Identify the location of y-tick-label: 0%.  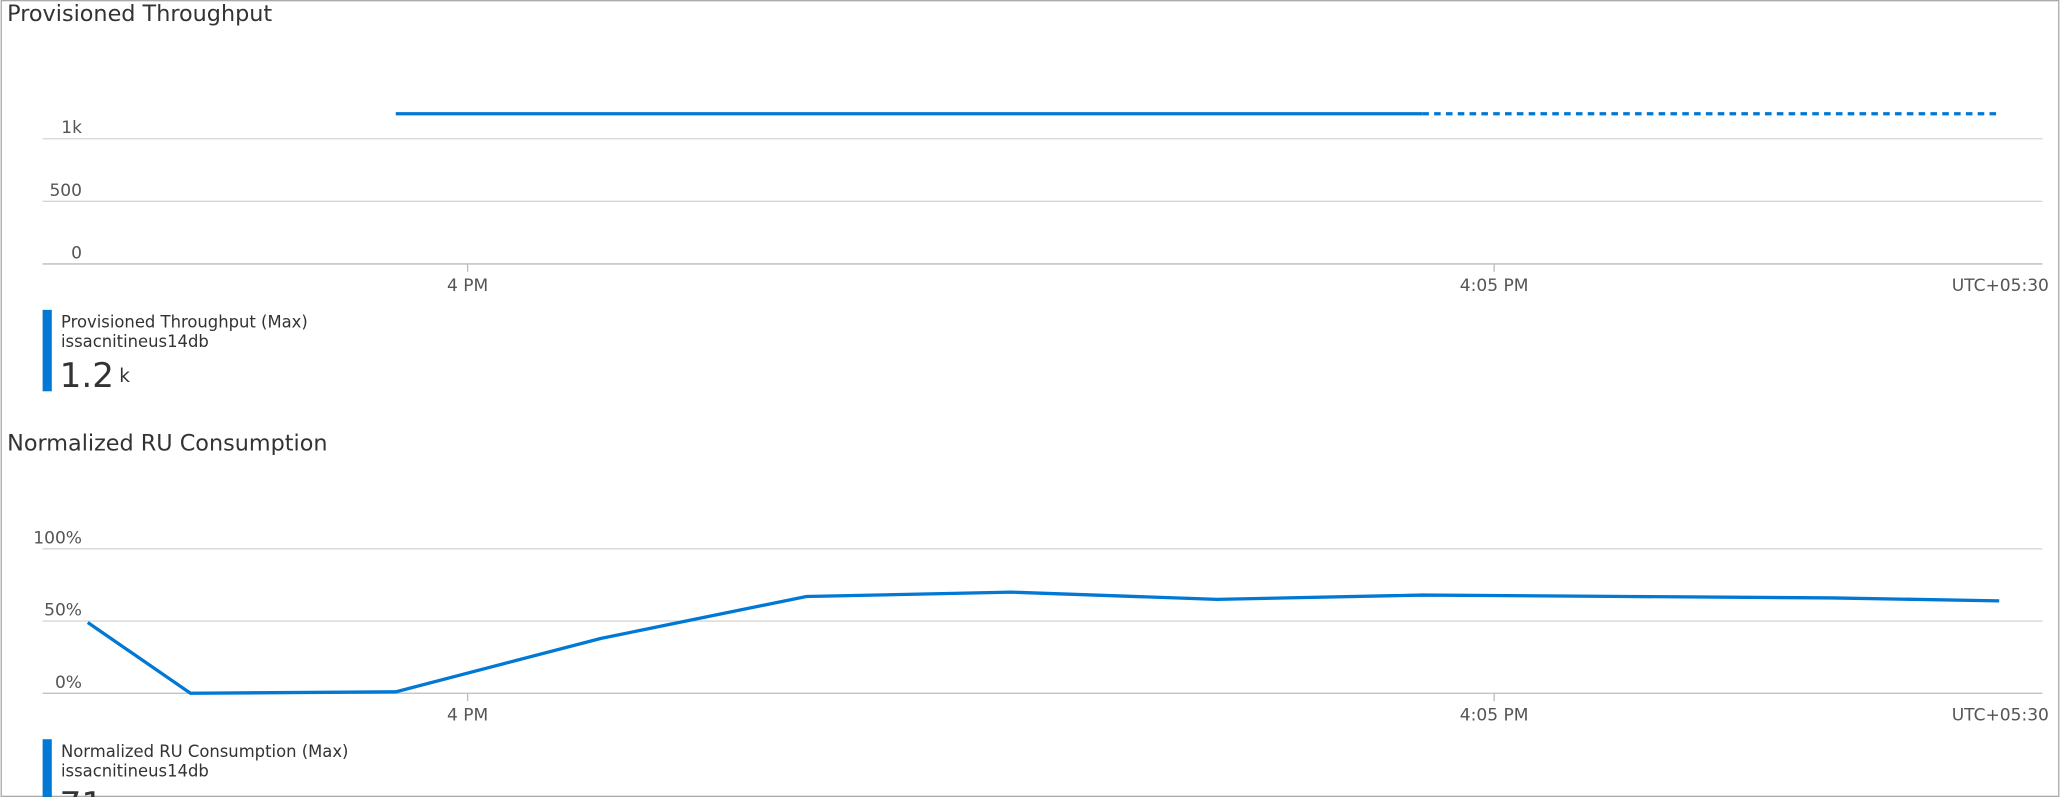
(68, 683).